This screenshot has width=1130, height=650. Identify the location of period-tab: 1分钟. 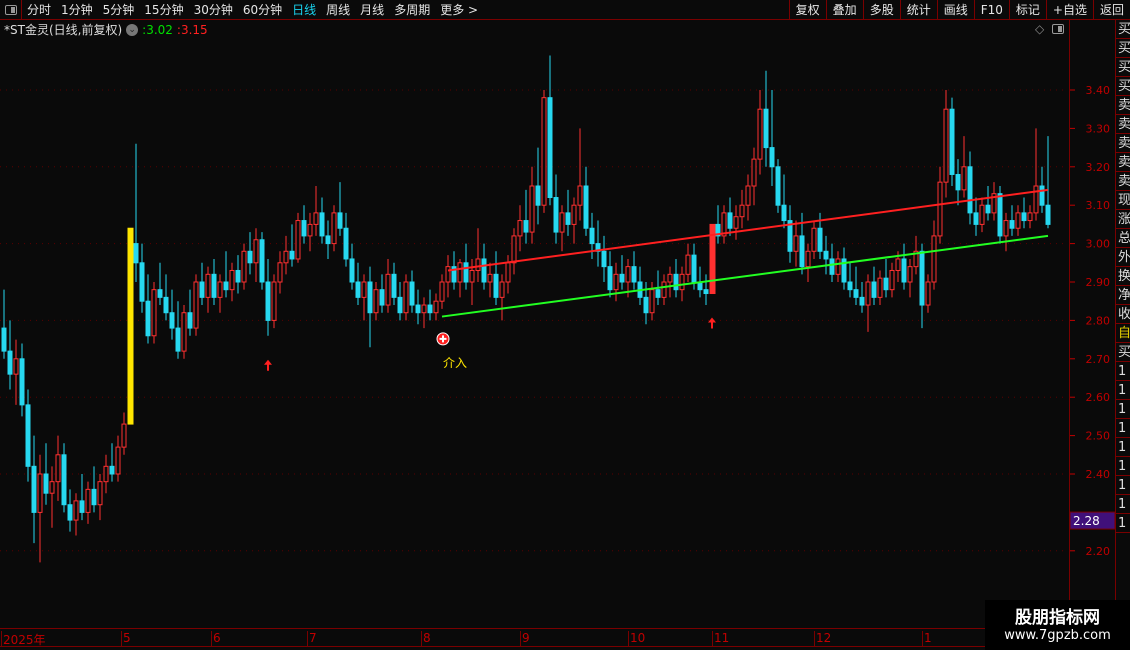
(77, 10).